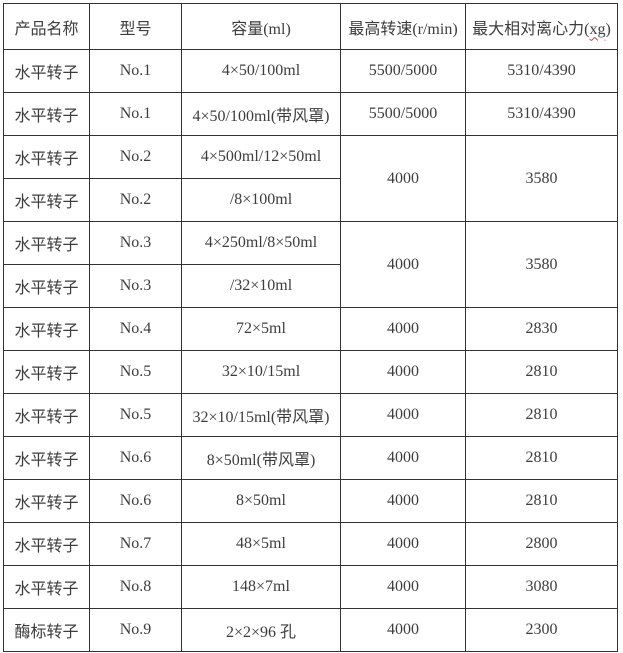  What do you see at coordinates (46, 26) in the screenshot?
I see `column-header-product-name: 产品名称` at bounding box center [46, 26].